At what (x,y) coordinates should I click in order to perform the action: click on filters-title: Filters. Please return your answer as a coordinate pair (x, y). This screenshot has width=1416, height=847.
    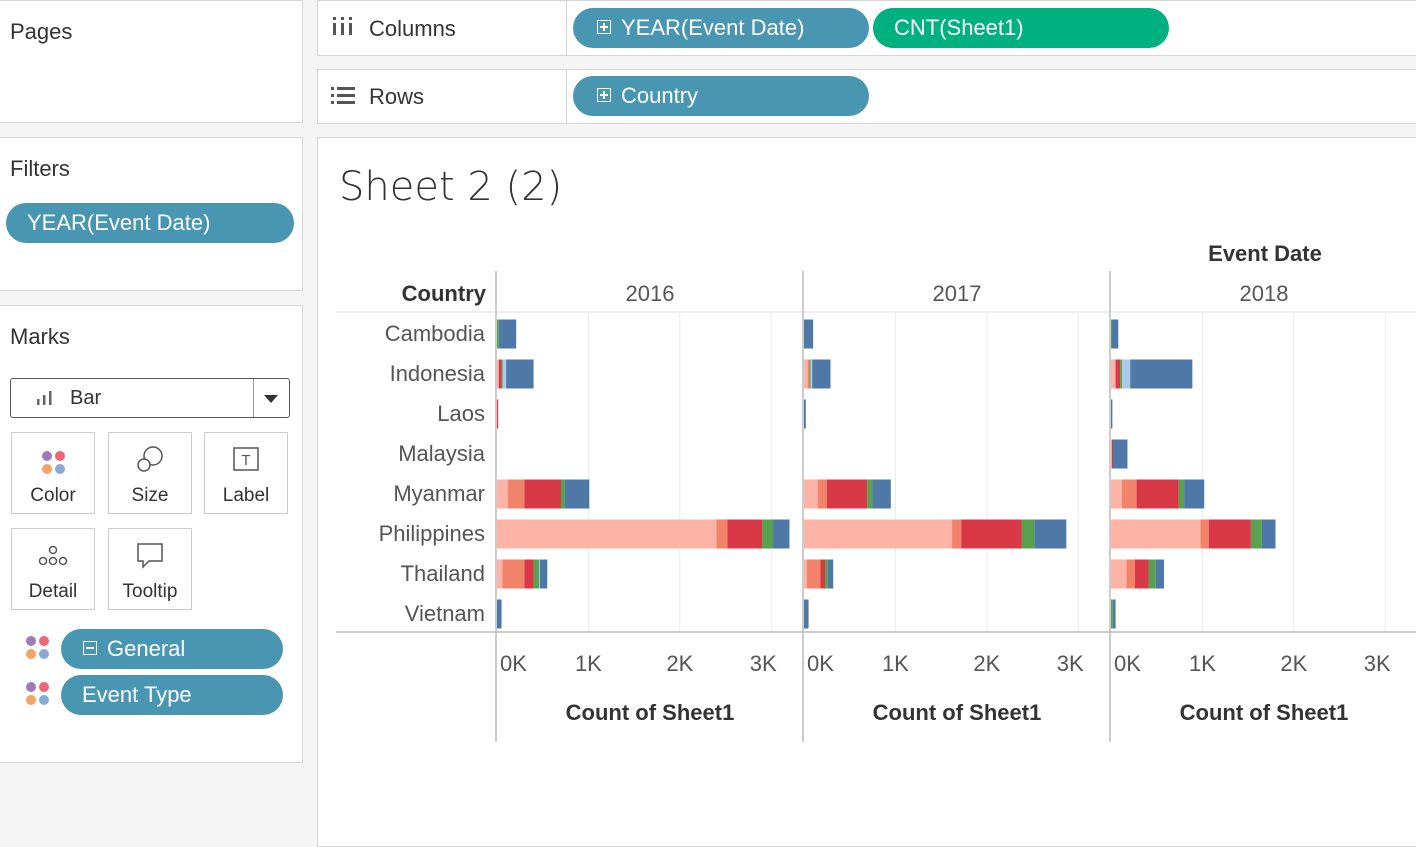
    Looking at the image, I should click on (40, 168).